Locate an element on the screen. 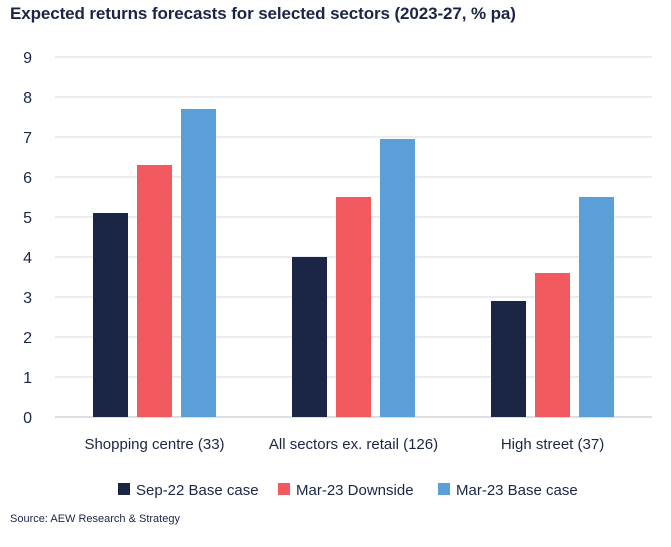 The width and height of the screenshot is (671, 547). legend-label: Sep-22 Base case is located at coordinates (197, 490).